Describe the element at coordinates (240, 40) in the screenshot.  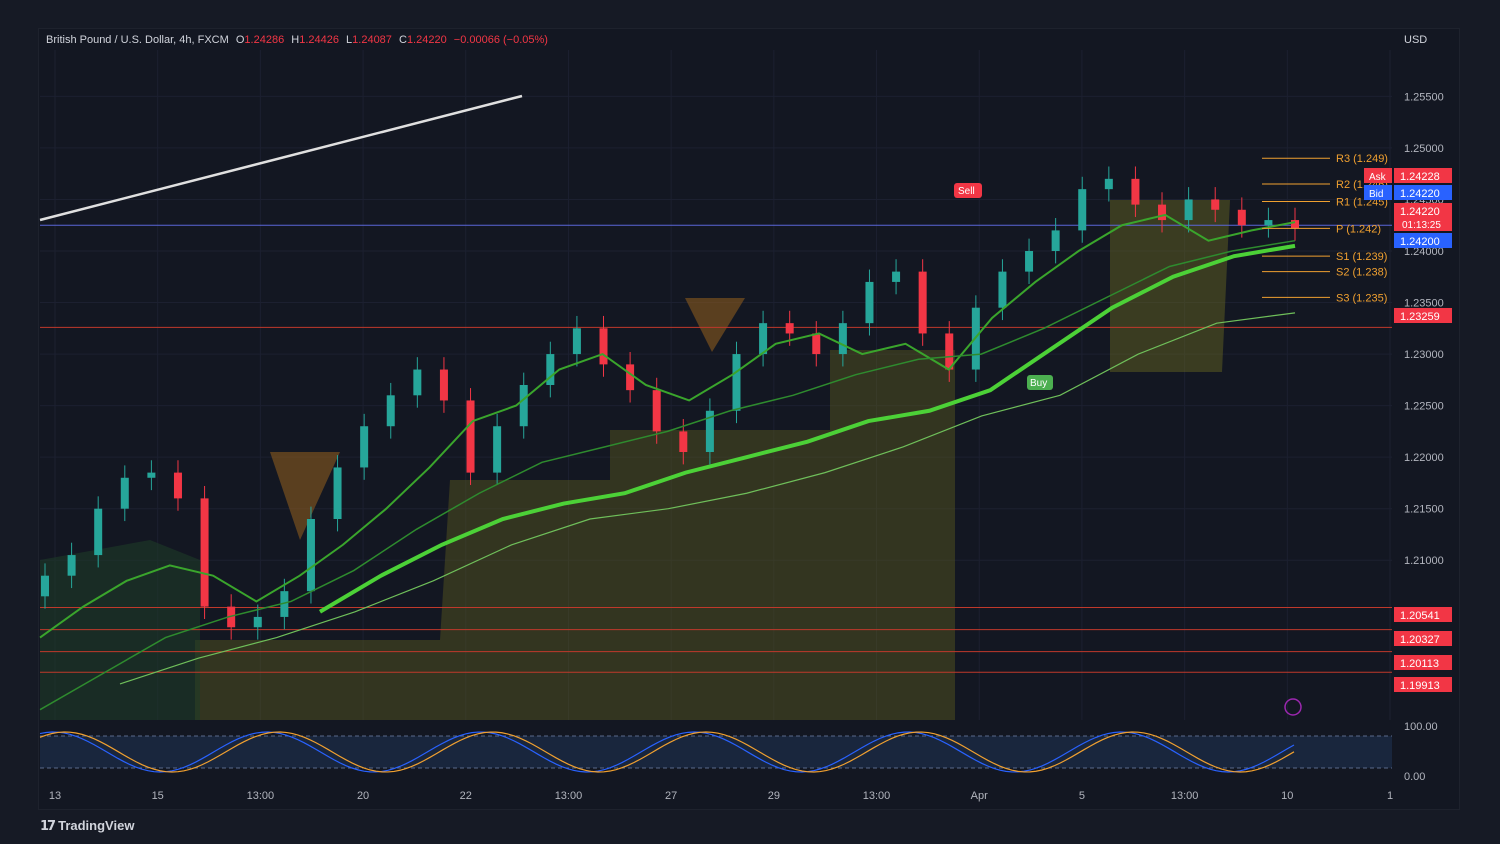
I see `open-label: O` at that location.